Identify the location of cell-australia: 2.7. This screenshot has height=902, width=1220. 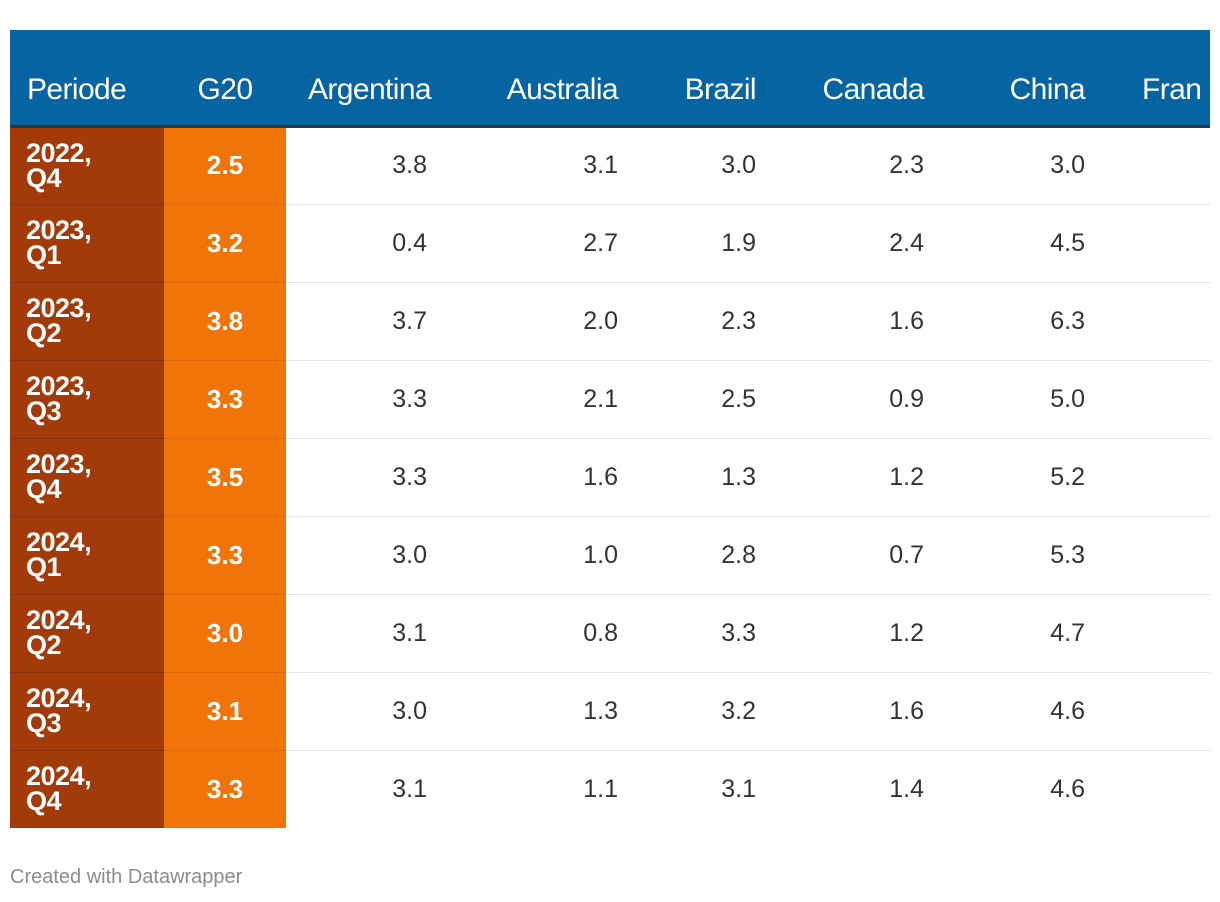
(556, 243).